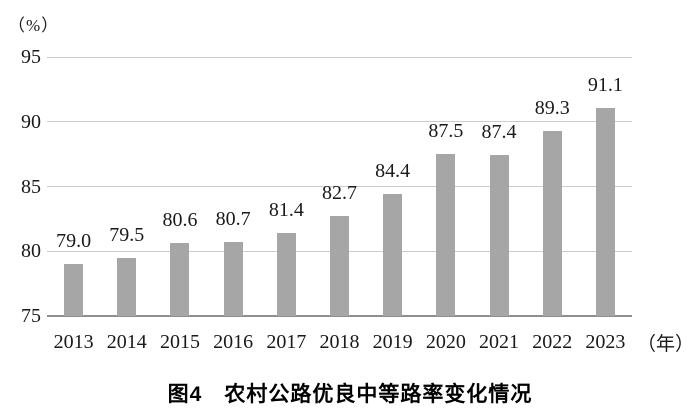 This screenshot has height=420, width=700. I want to click on bar-value-label: 87.5, so click(446, 131).